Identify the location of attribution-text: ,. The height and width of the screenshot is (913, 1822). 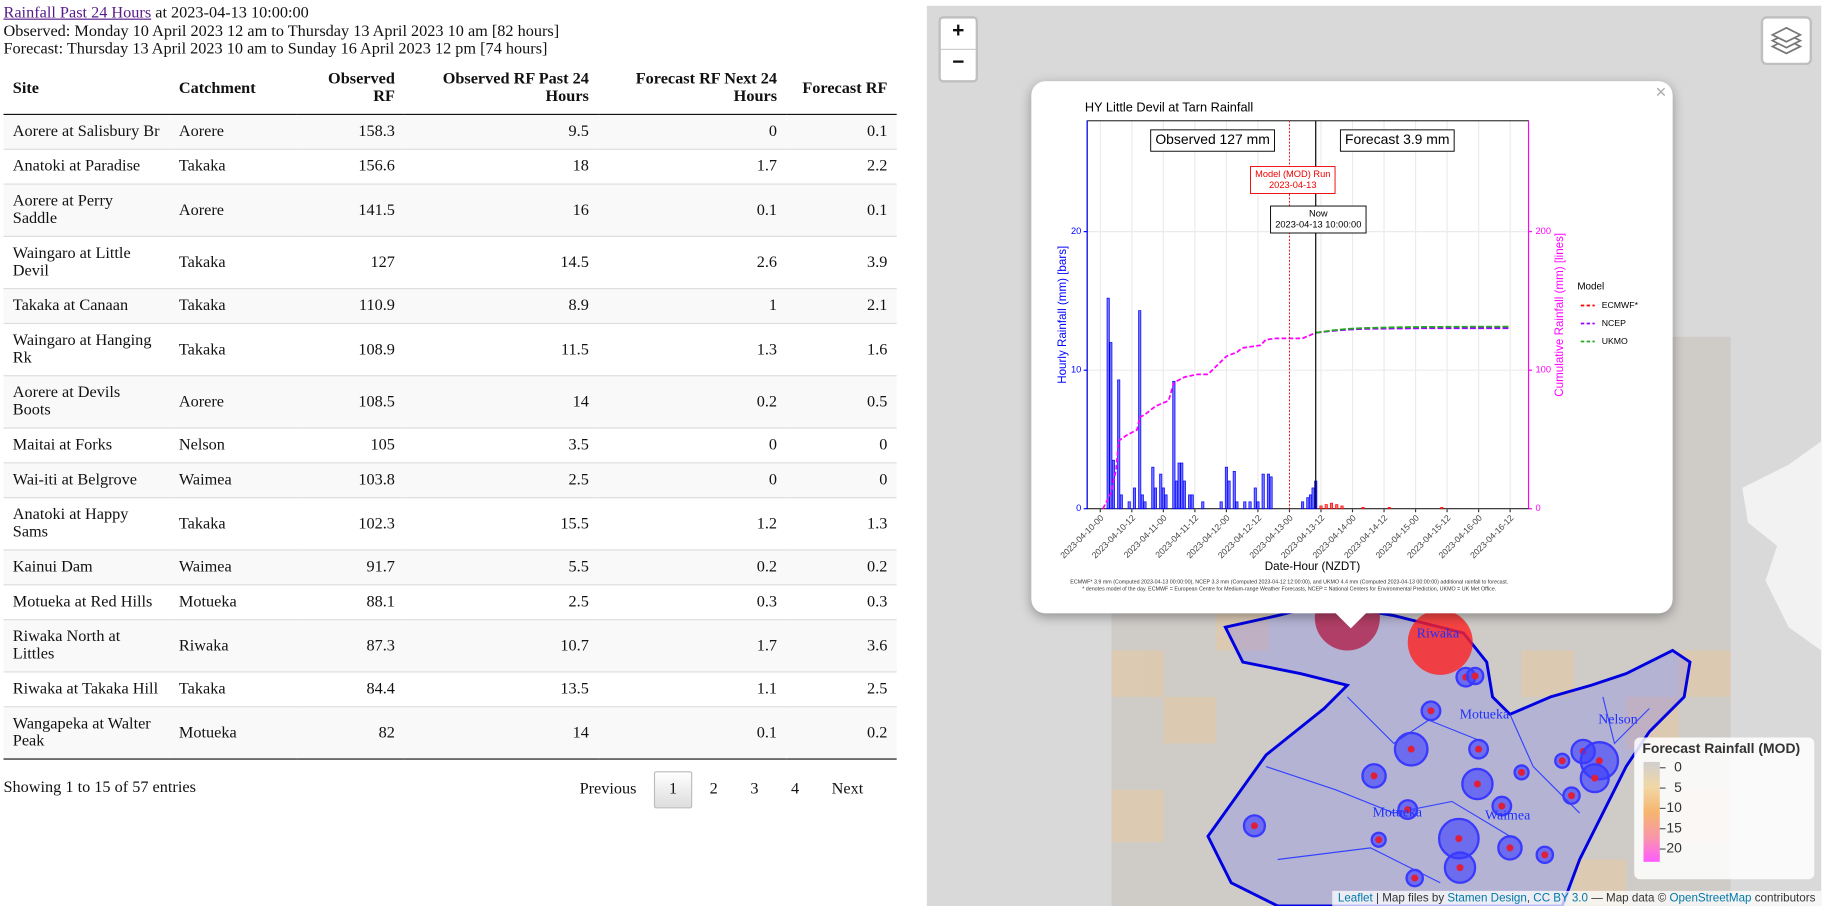
(1530, 898).